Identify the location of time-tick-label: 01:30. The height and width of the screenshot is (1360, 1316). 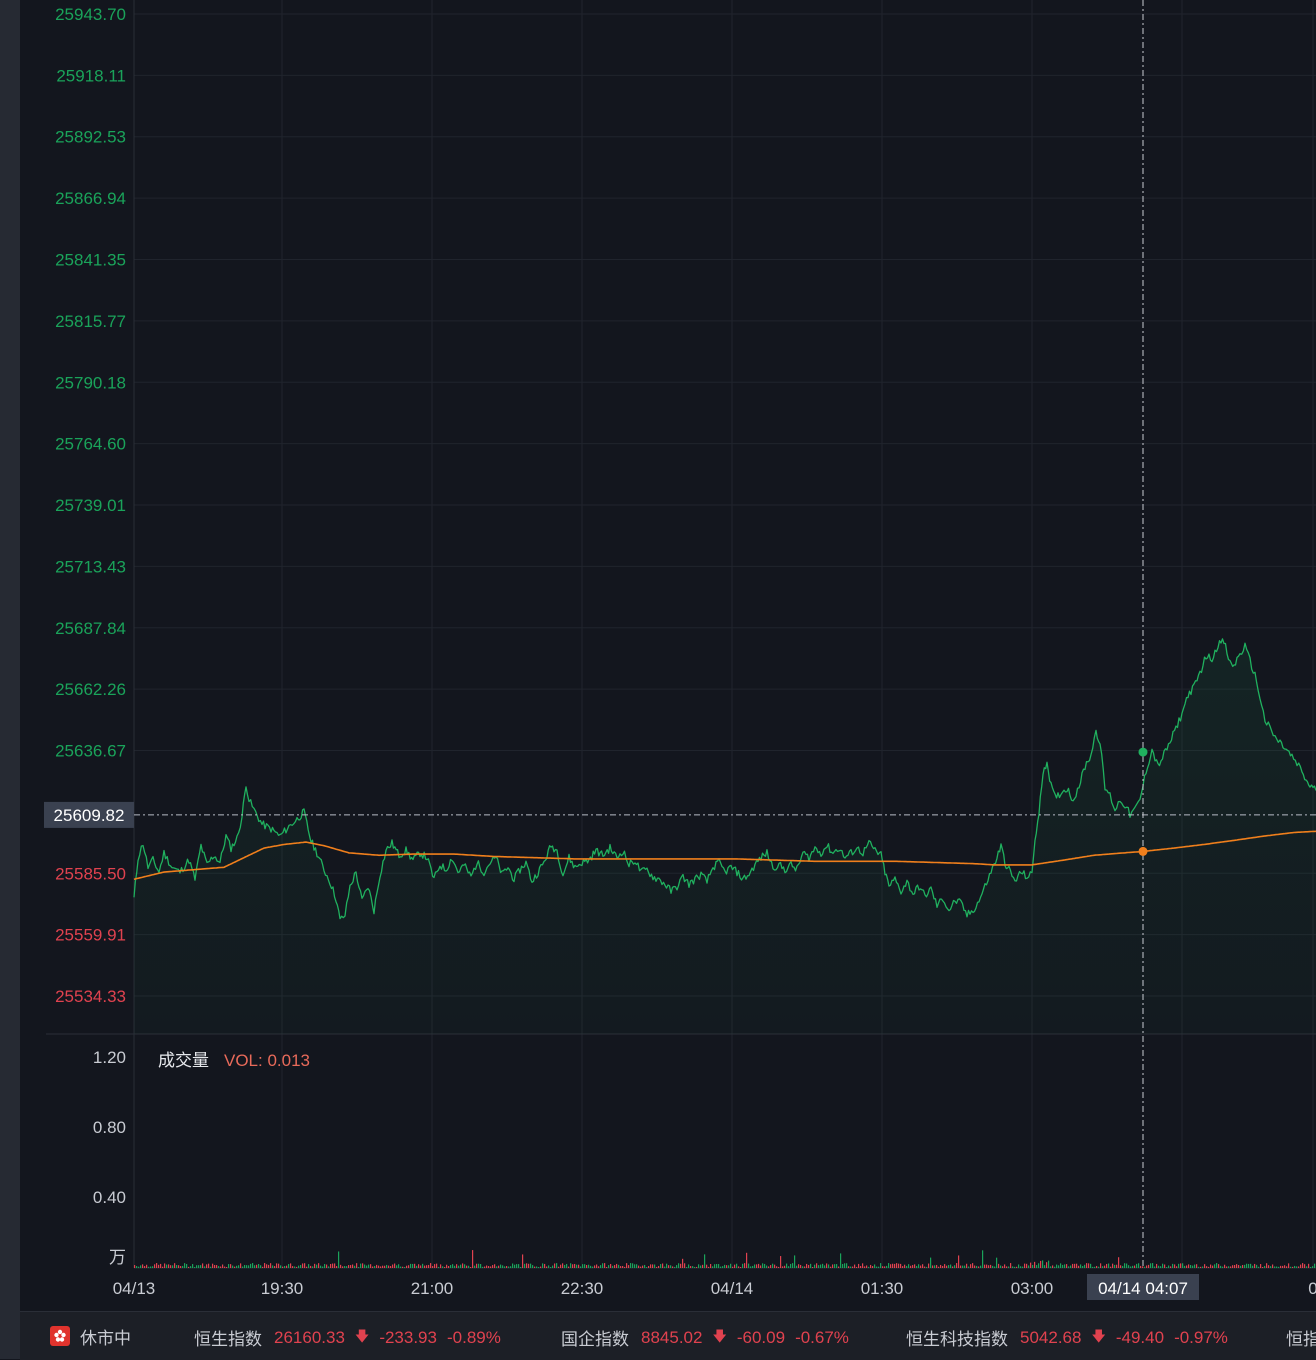
(882, 1288).